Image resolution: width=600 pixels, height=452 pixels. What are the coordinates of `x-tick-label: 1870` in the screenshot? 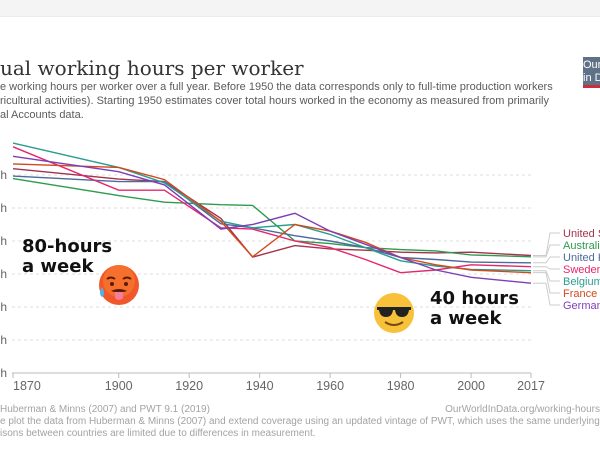 It's located at (27, 386).